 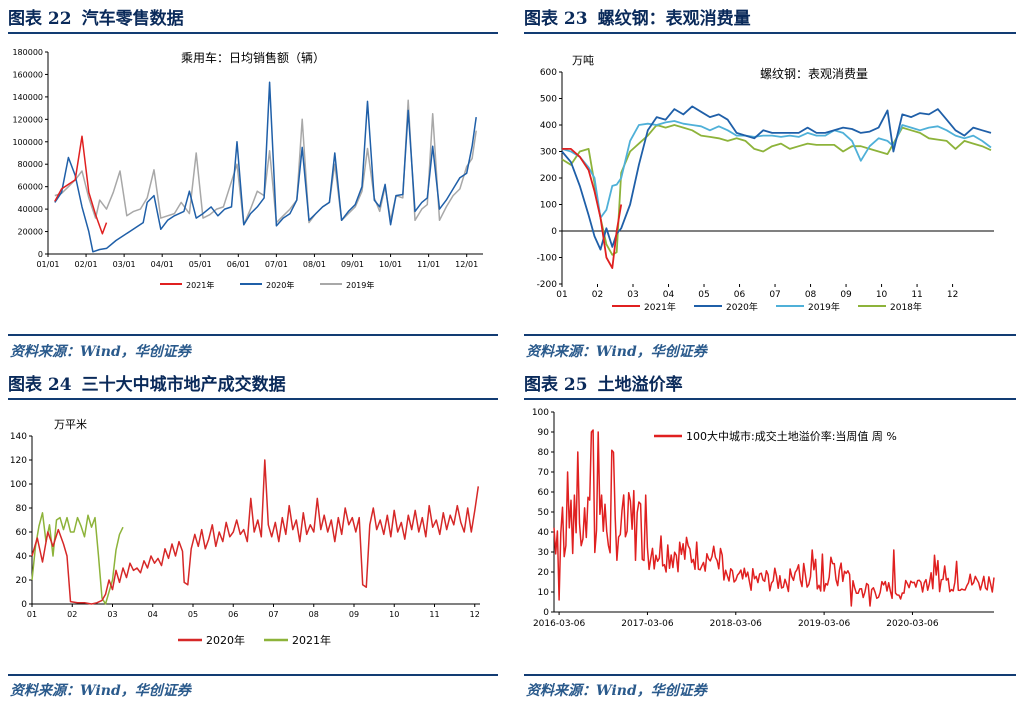 I want to click on panel-title: 图表 25 土地溢价率, so click(x=603, y=382).